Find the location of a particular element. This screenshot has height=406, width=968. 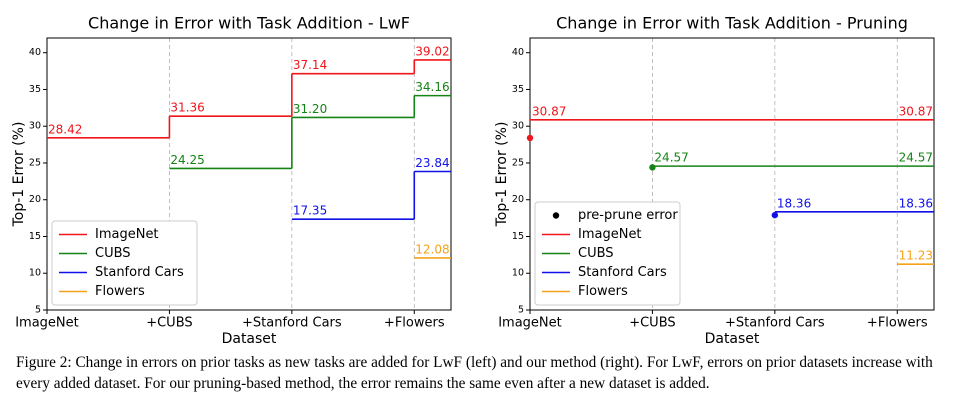

value-label: 34.16 is located at coordinates (432, 87).